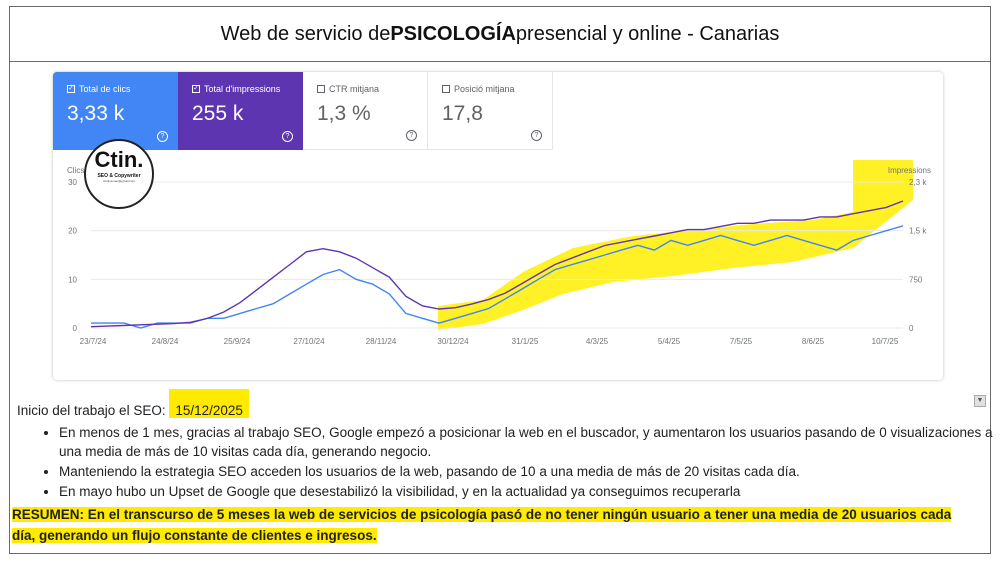 This screenshot has width=1000, height=561. Describe the element at coordinates (72, 279) in the screenshot. I see `left-tick-label: 10` at that location.